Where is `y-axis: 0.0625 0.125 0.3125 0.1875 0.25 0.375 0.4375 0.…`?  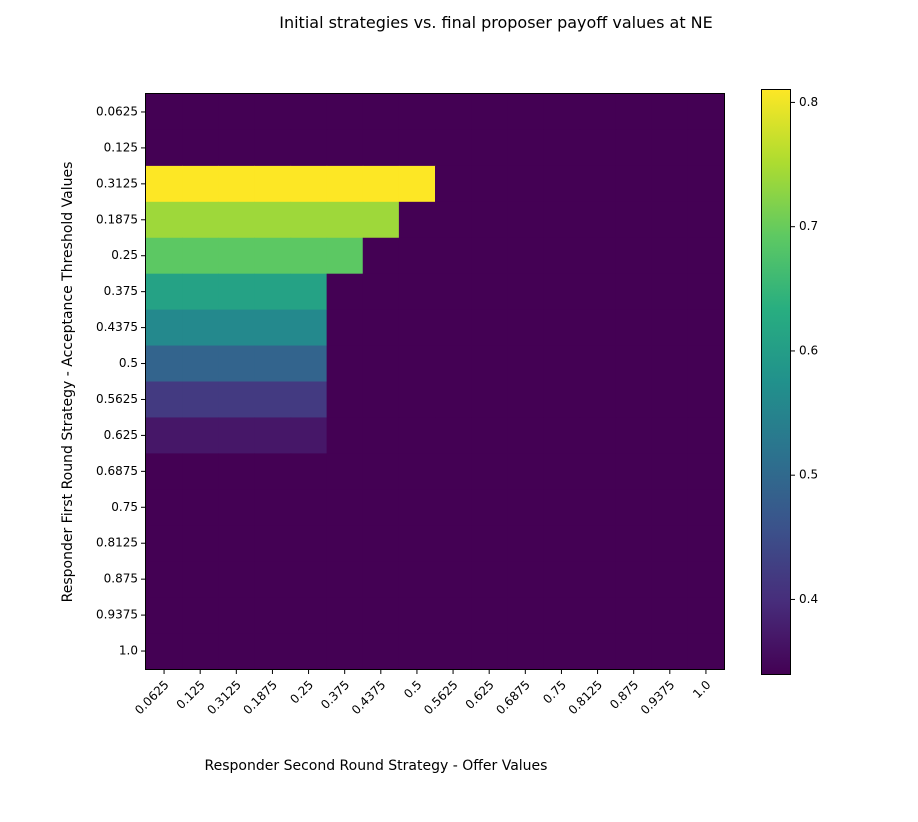 y-axis: 0.0625 0.125 0.3125 0.1875 0.25 0.375 0.4375 0.… is located at coordinates (121, 381).